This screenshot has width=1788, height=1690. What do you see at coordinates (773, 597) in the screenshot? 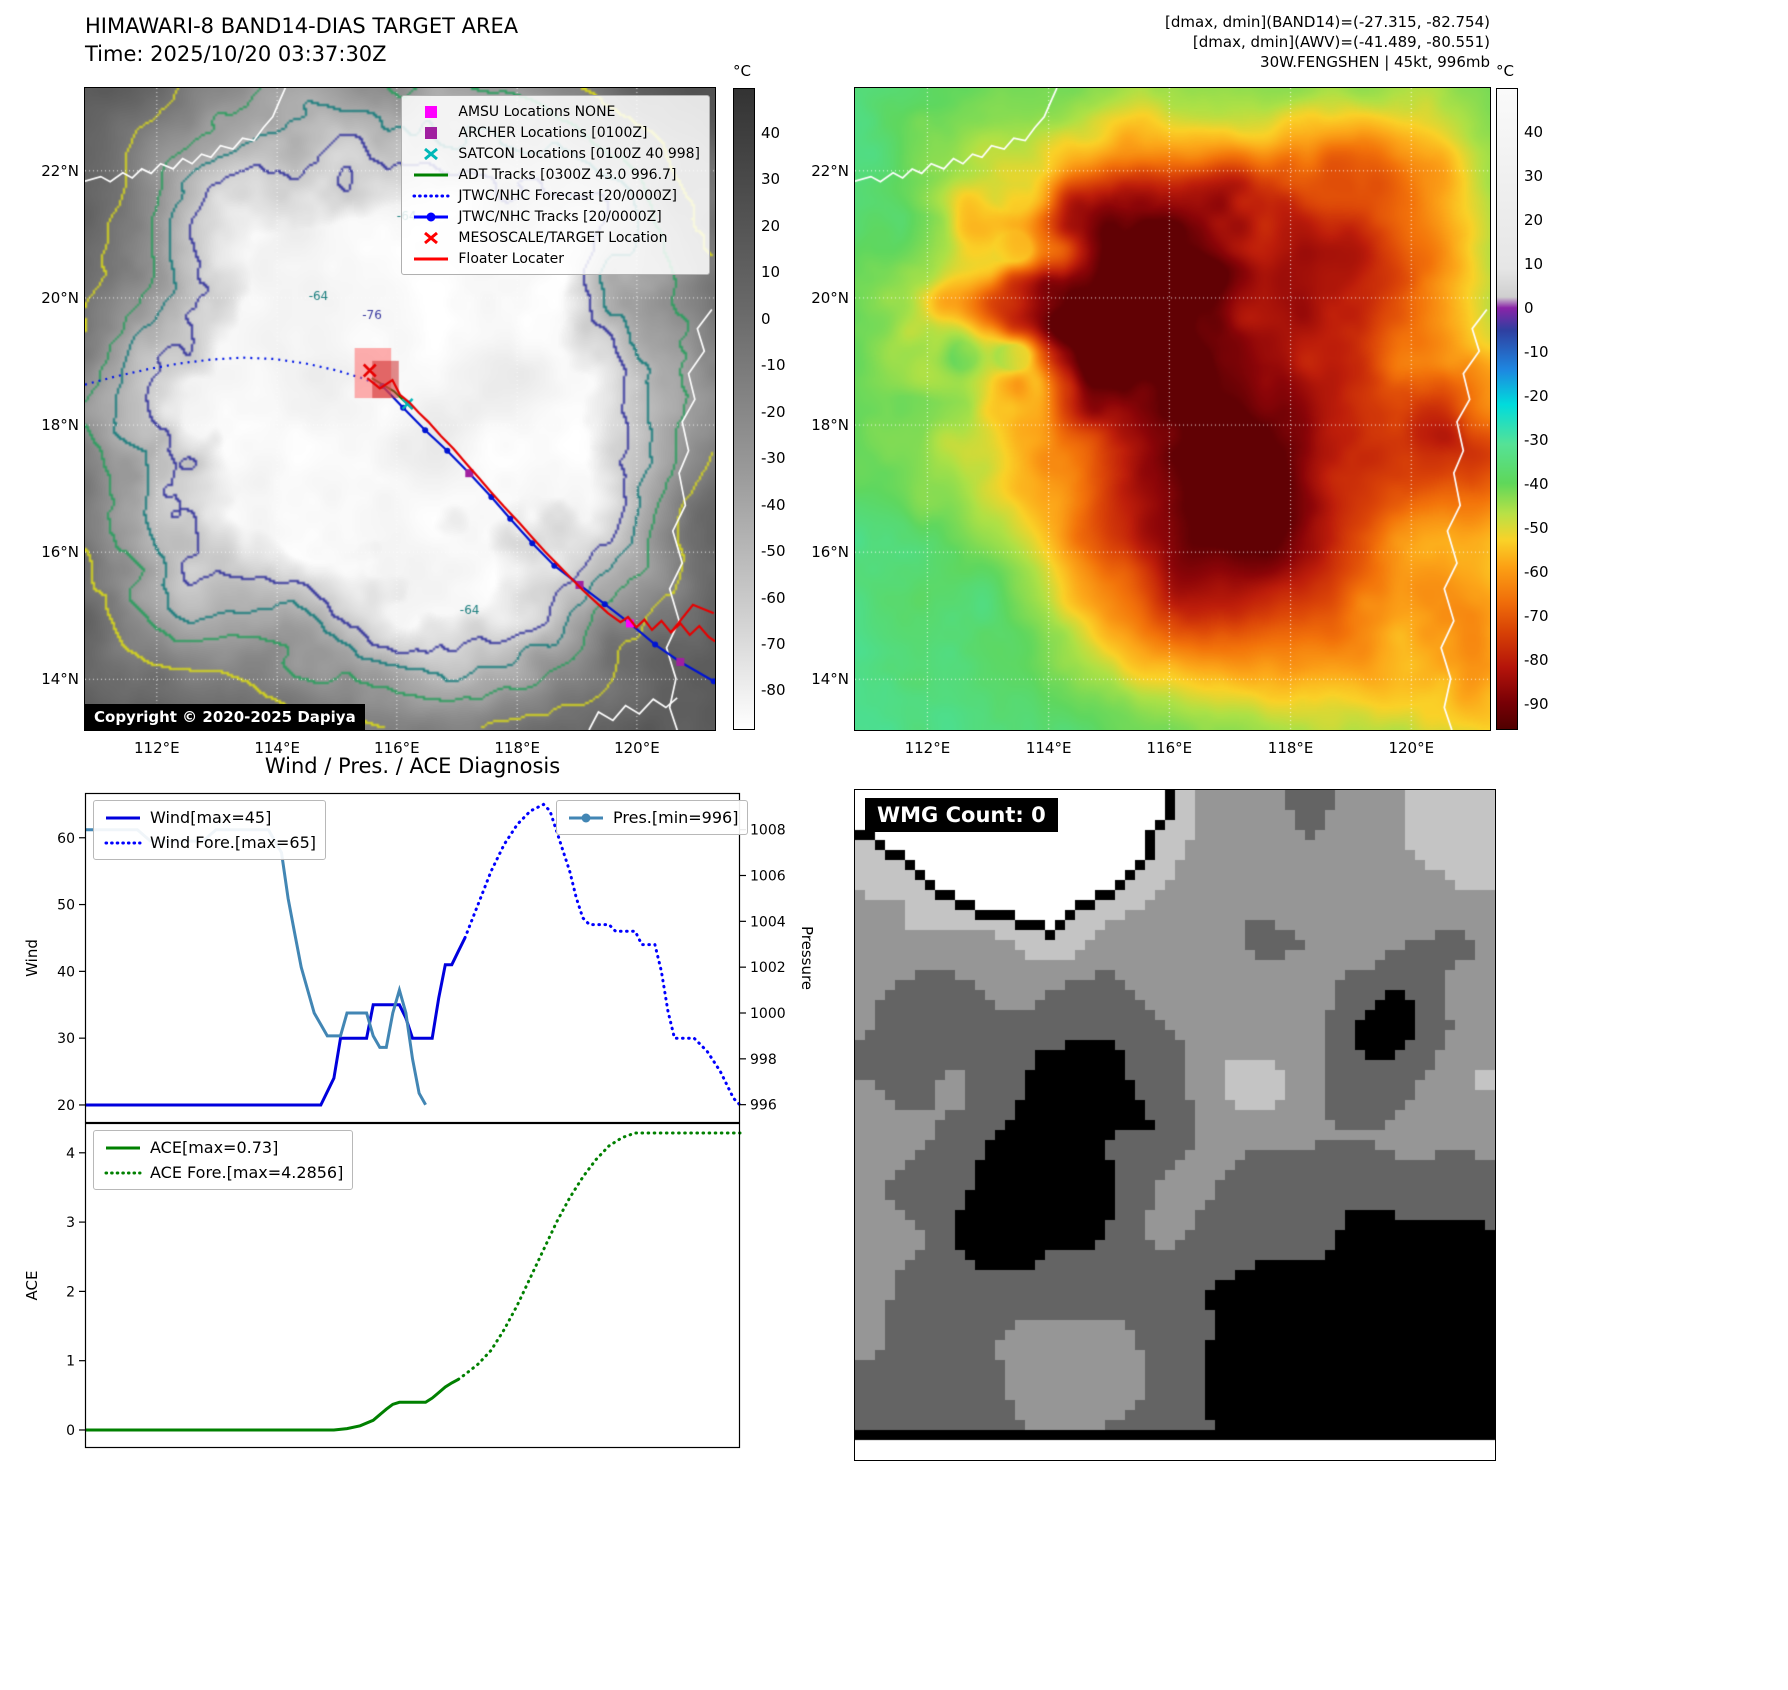
I see `band14-colorbar-tick-label: -60` at bounding box center [773, 597].